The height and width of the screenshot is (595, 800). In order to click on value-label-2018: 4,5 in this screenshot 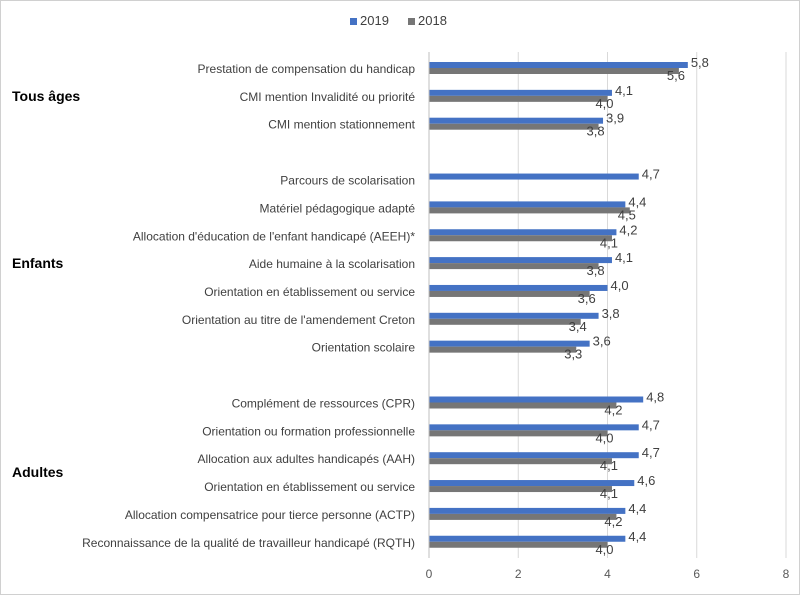, I will do `click(627, 214)`.